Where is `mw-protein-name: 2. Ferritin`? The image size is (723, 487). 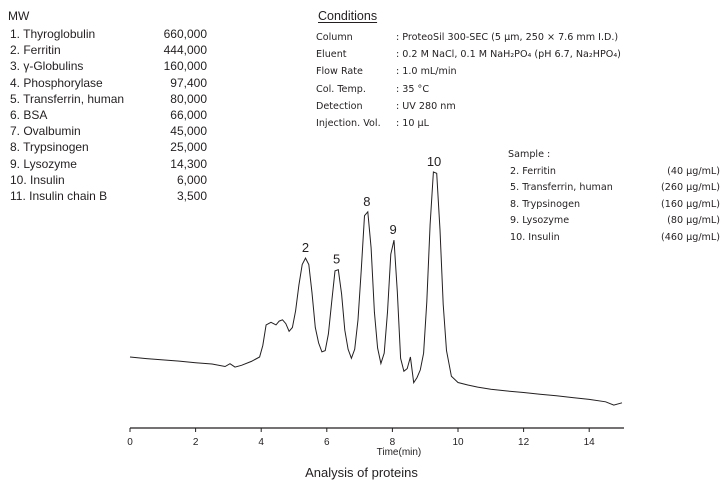 mw-protein-name: 2. Ferritin is located at coordinates (35, 50).